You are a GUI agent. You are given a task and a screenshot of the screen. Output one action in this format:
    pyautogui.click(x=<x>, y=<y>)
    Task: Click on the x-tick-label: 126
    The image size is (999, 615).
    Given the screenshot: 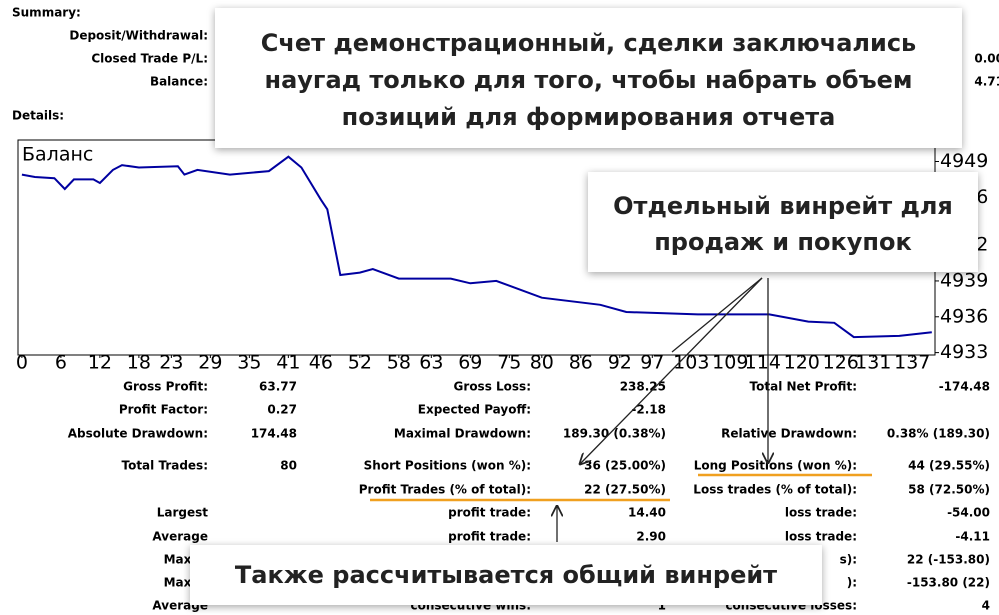 What is the action you would take?
    pyautogui.click(x=841, y=363)
    